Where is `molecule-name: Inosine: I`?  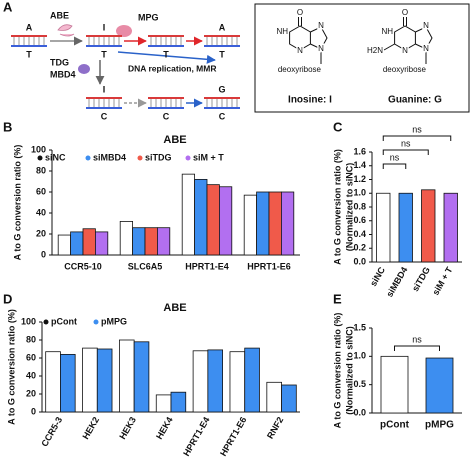 molecule-name: Inosine: I is located at coordinates (310, 100).